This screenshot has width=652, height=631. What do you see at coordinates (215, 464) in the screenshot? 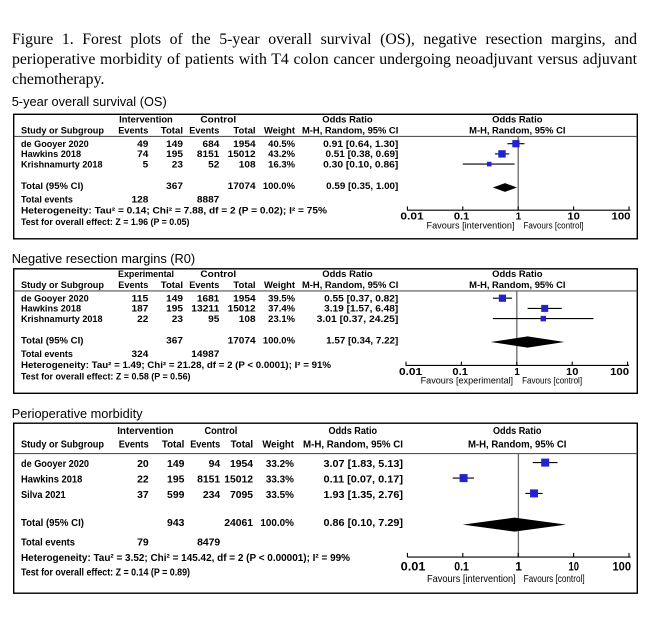
I see `svg-text: 94` at bounding box center [215, 464].